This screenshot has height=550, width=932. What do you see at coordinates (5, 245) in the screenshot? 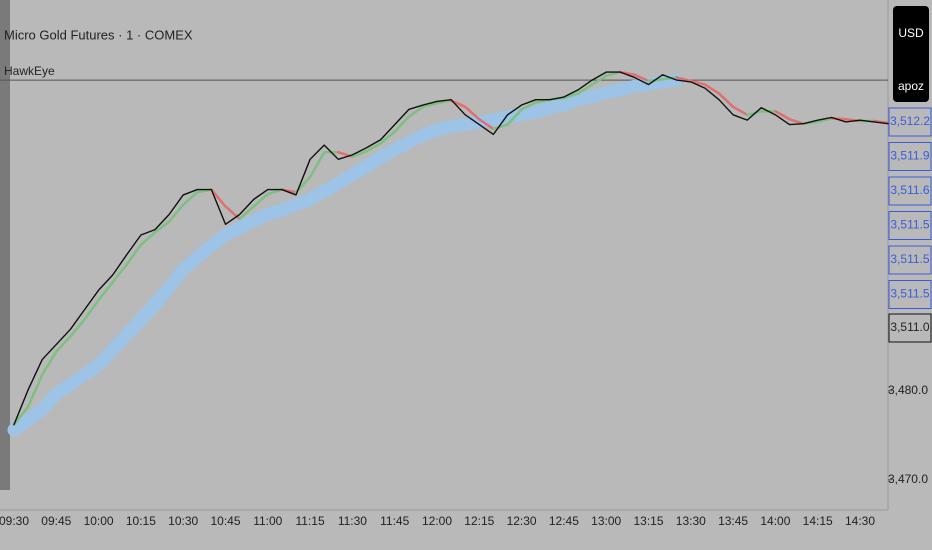
I see `session-shade` at bounding box center [5, 245].